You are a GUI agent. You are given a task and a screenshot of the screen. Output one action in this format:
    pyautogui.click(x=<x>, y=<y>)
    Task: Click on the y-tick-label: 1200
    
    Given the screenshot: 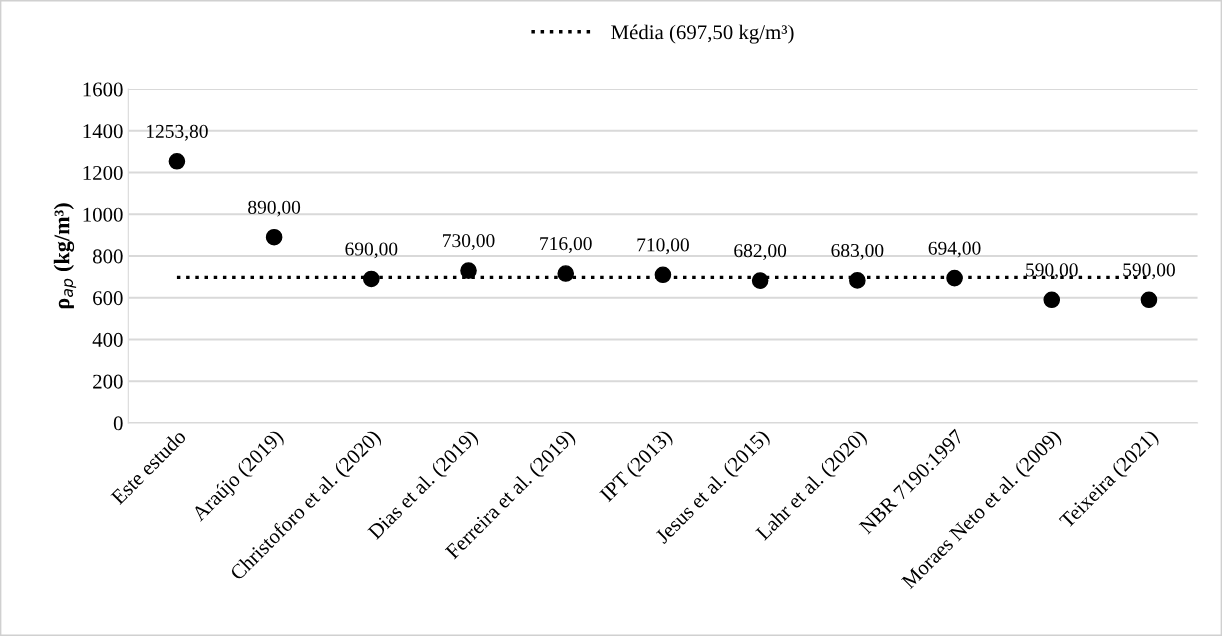 What is the action you would take?
    pyautogui.click(x=103, y=172)
    